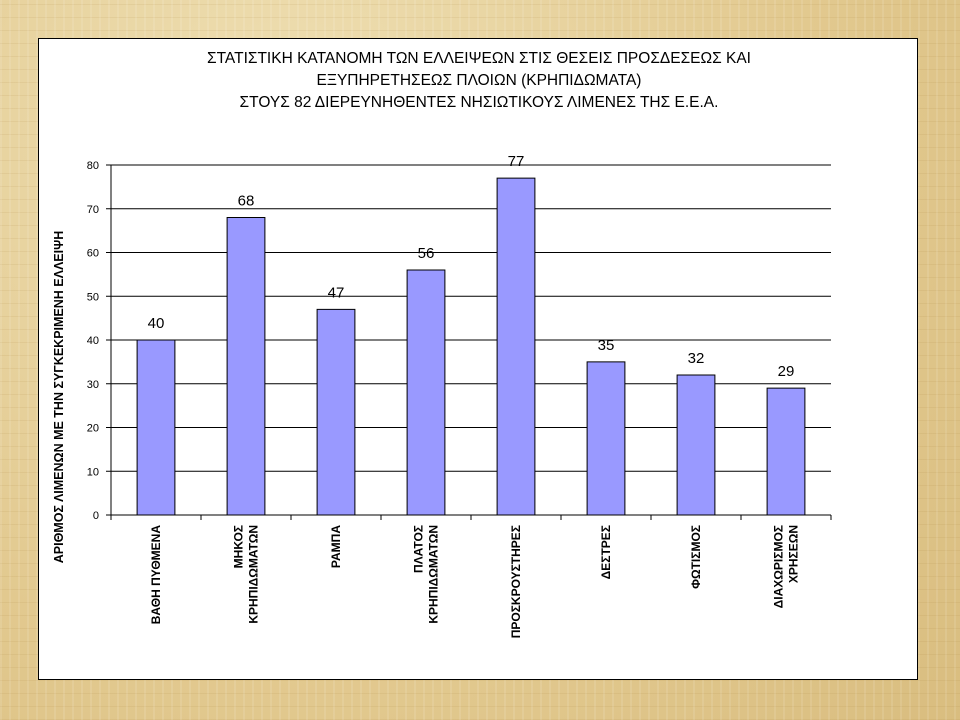  Describe the element at coordinates (156, 575) in the screenshot. I see `x-category-label: ΒΑΘΗ ΠΥΘΜΕΝΑ` at that location.